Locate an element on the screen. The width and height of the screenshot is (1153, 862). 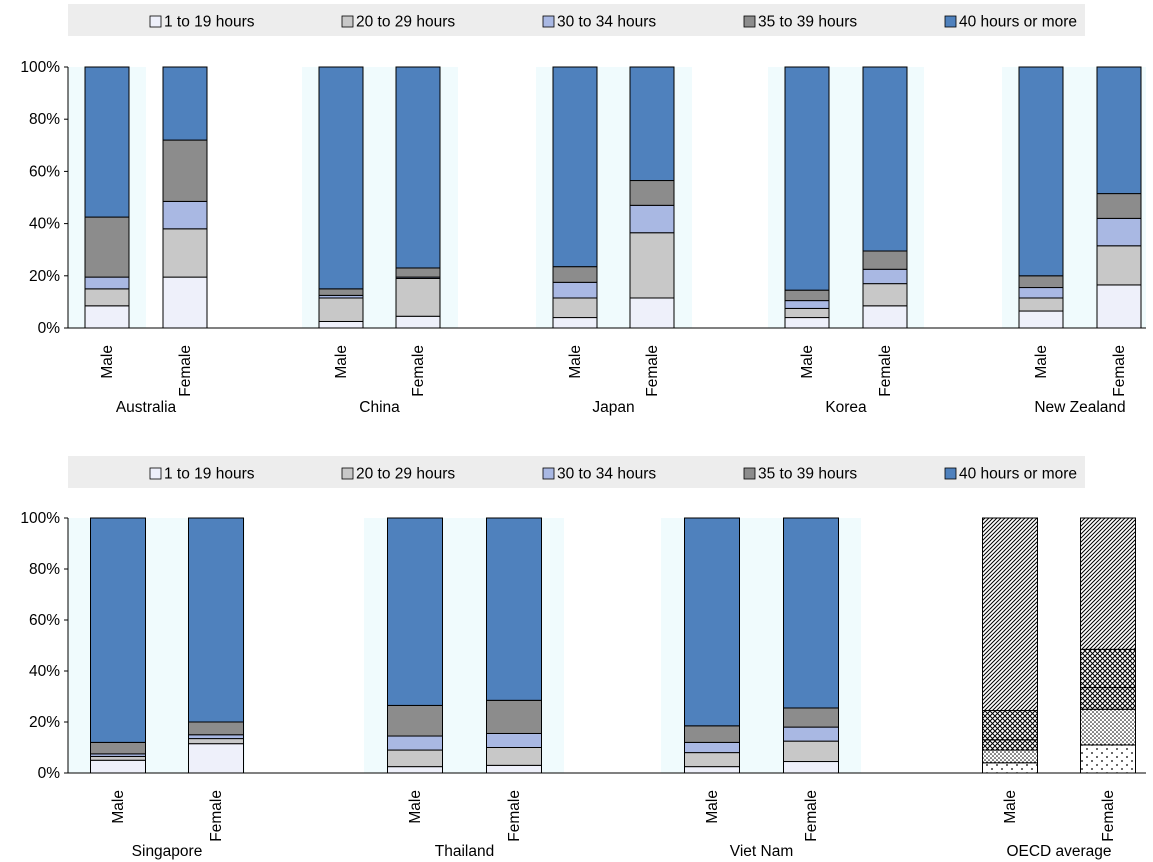
legend-label: 30 to 34 hours is located at coordinates (606, 22).